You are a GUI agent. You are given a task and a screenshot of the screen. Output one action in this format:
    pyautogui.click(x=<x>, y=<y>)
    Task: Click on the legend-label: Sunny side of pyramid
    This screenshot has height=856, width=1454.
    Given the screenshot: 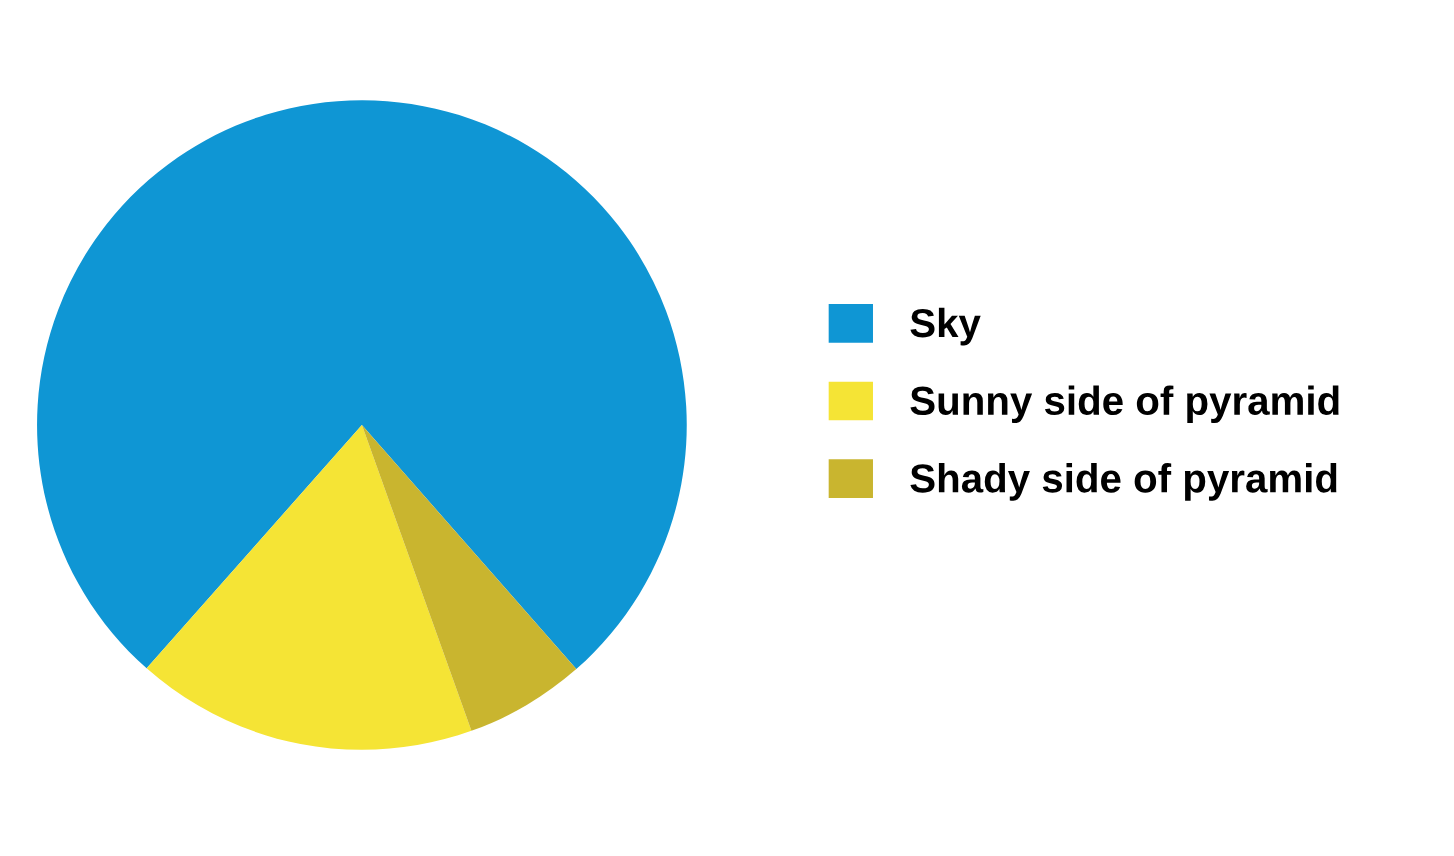 What is the action you would take?
    pyautogui.click(x=1124, y=404)
    